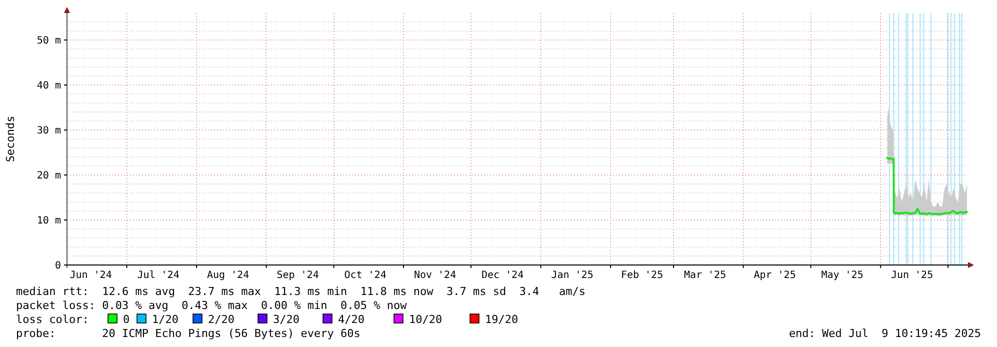 This screenshot has height=347, width=997. Describe the element at coordinates (502, 275) in the screenshot. I see `x-tick-label: Dec '24` at that location.